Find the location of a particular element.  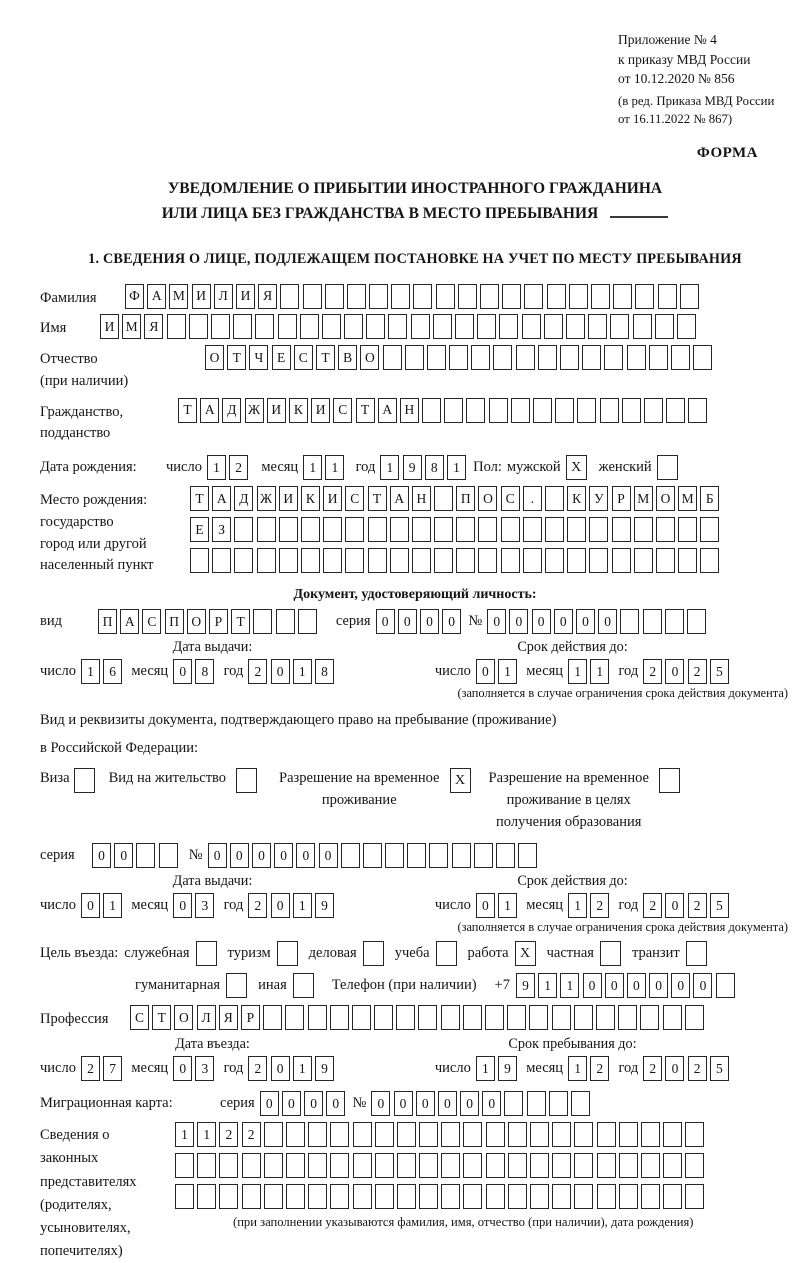

char-cell: Т is located at coordinates (377, 499).